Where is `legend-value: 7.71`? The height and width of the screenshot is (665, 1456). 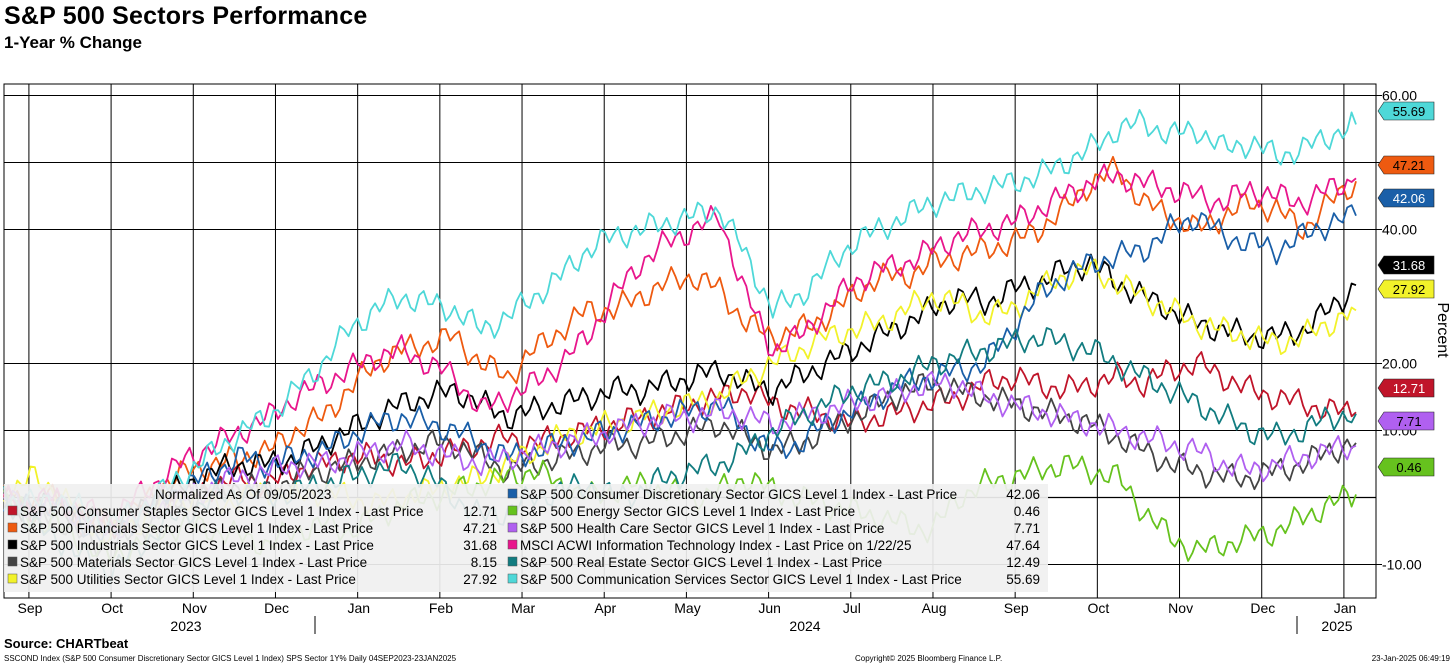
legend-value: 7.71 is located at coordinates (1027, 528).